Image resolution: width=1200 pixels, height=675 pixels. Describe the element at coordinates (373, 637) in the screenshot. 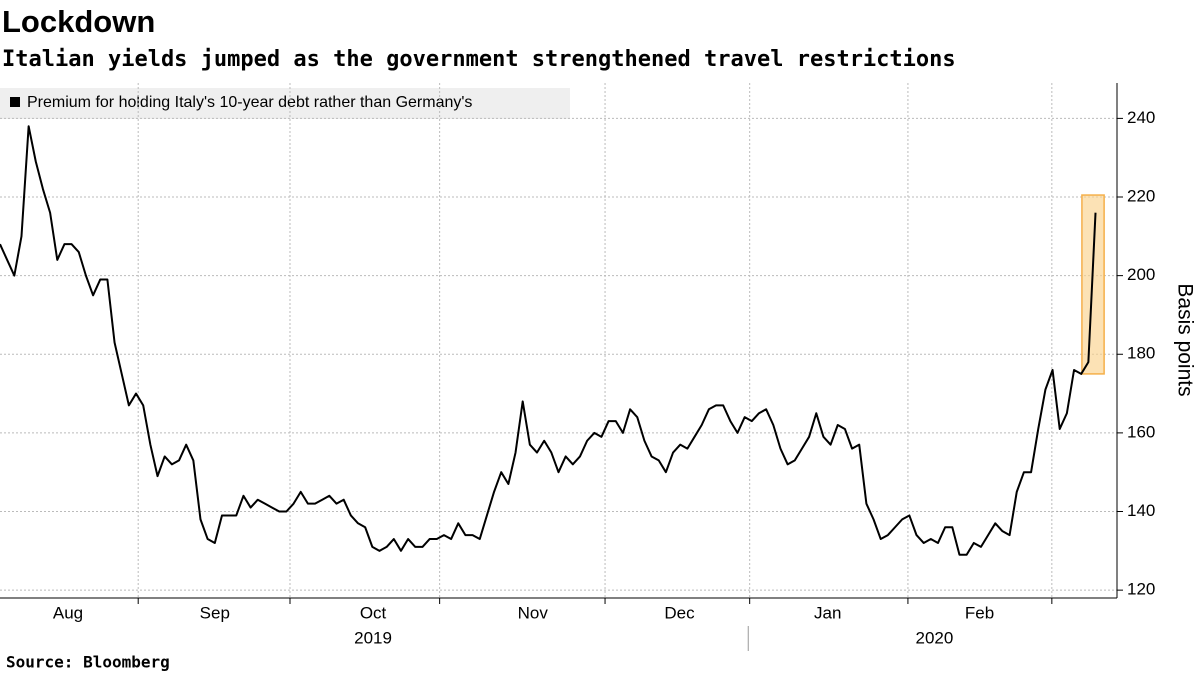

I see `year-label: 2019` at that location.